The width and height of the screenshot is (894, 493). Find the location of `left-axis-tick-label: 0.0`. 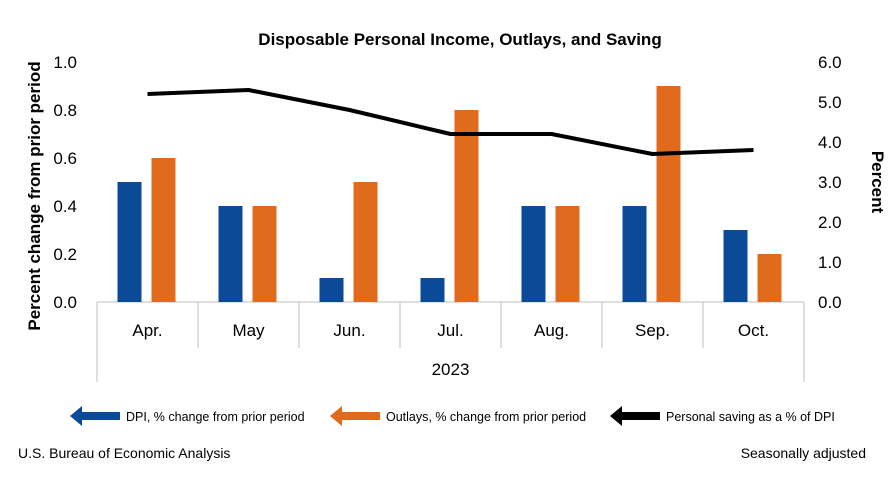

left-axis-tick-label: 0.0 is located at coordinates (65, 302).